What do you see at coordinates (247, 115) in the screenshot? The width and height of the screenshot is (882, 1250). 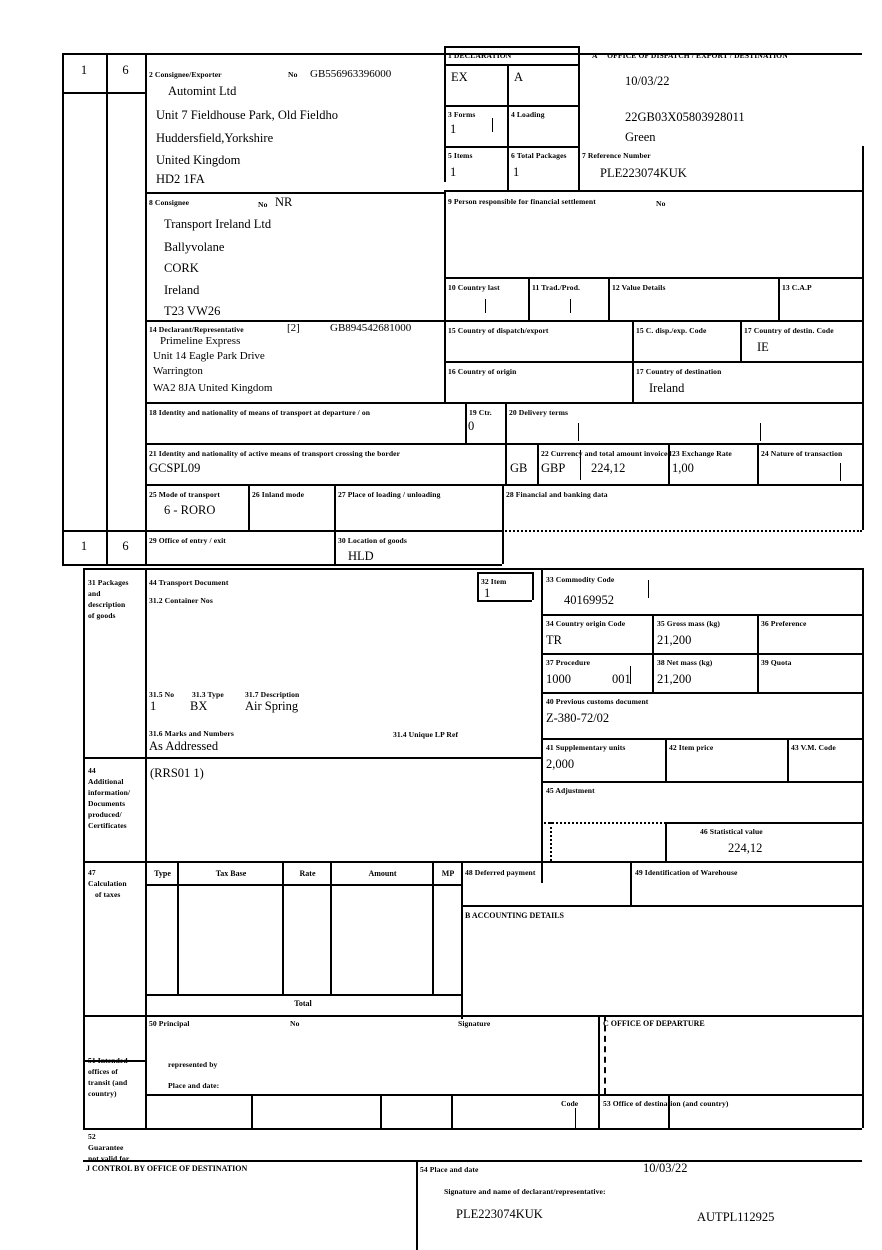 I see `box2-line-1: Unit 7 Fieldhouse Park, Old Fieldho` at bounding box center [247, 115].